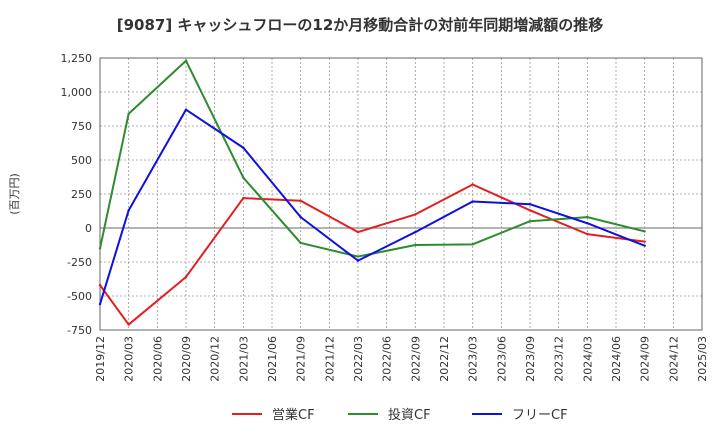 Image resolution: width=720 pixels, height=440 pixels. I want to click on x-tick-label: 2022/06, so click(387, 359).